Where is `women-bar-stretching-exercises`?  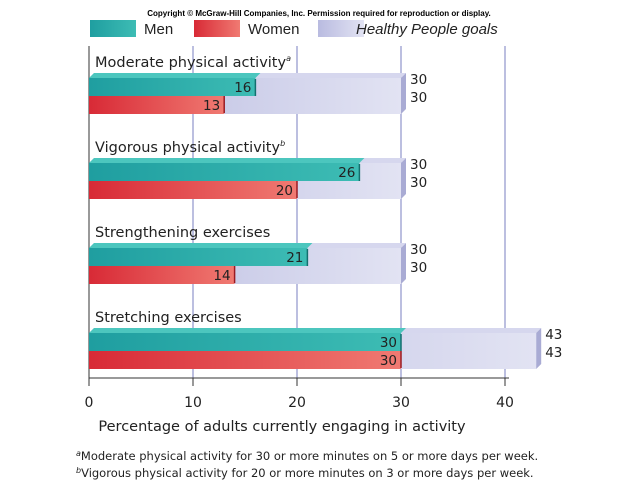
women-bar-stretching-exercises is located at coordinates (245, 360).